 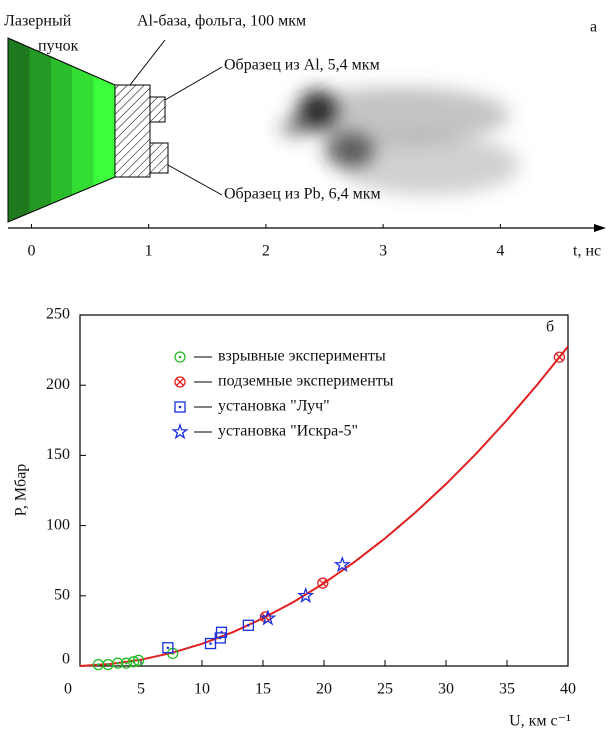 What do you see at coordinates (274, 406) in the screenshot?
I see `legend-entry: установка "Луч"` at bounding box center [274, 406].